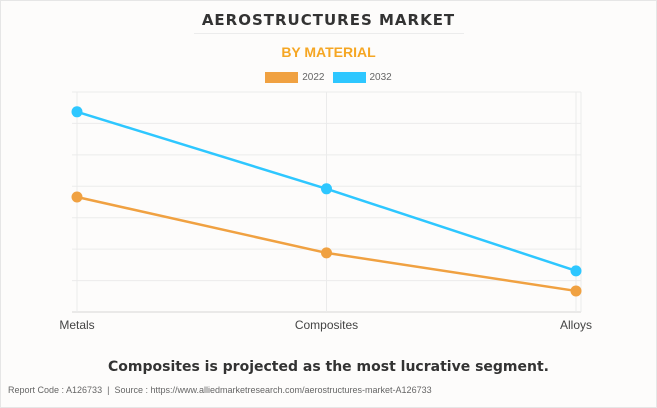 Image resolution: width=657 pixels, height=408 pixels. Describe the element at coordinates (380, 77) in the screenshot. I see `legend-label-2032: 2032` at that location.